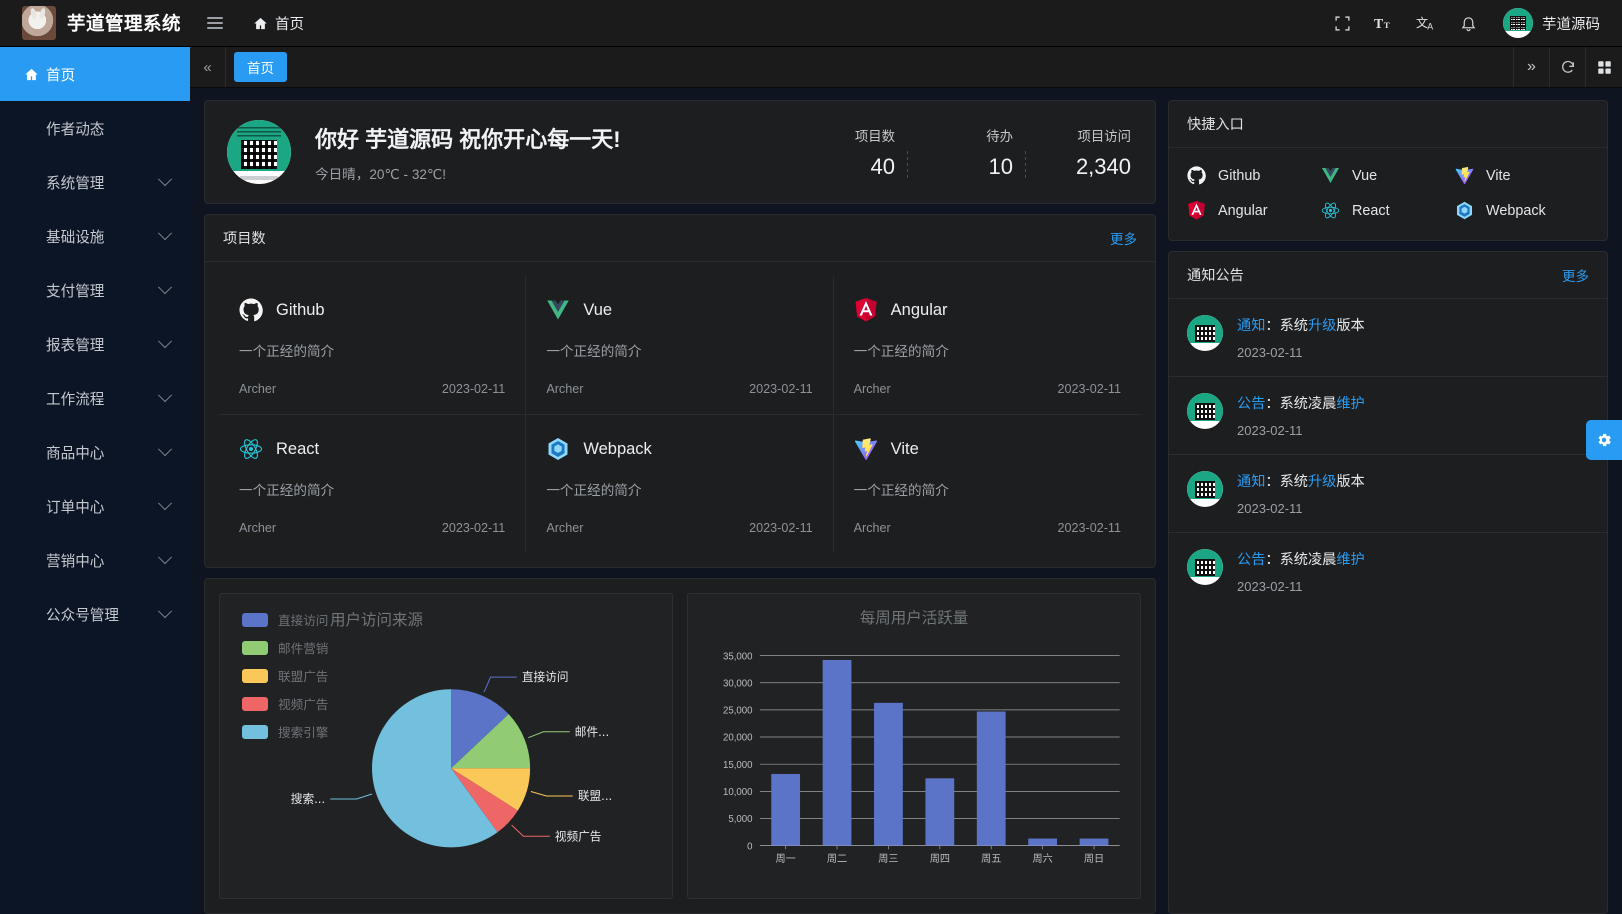 The height and width of the screenshot is (914, 1622). I want to click on notice-avatar, so click(1205, 333).